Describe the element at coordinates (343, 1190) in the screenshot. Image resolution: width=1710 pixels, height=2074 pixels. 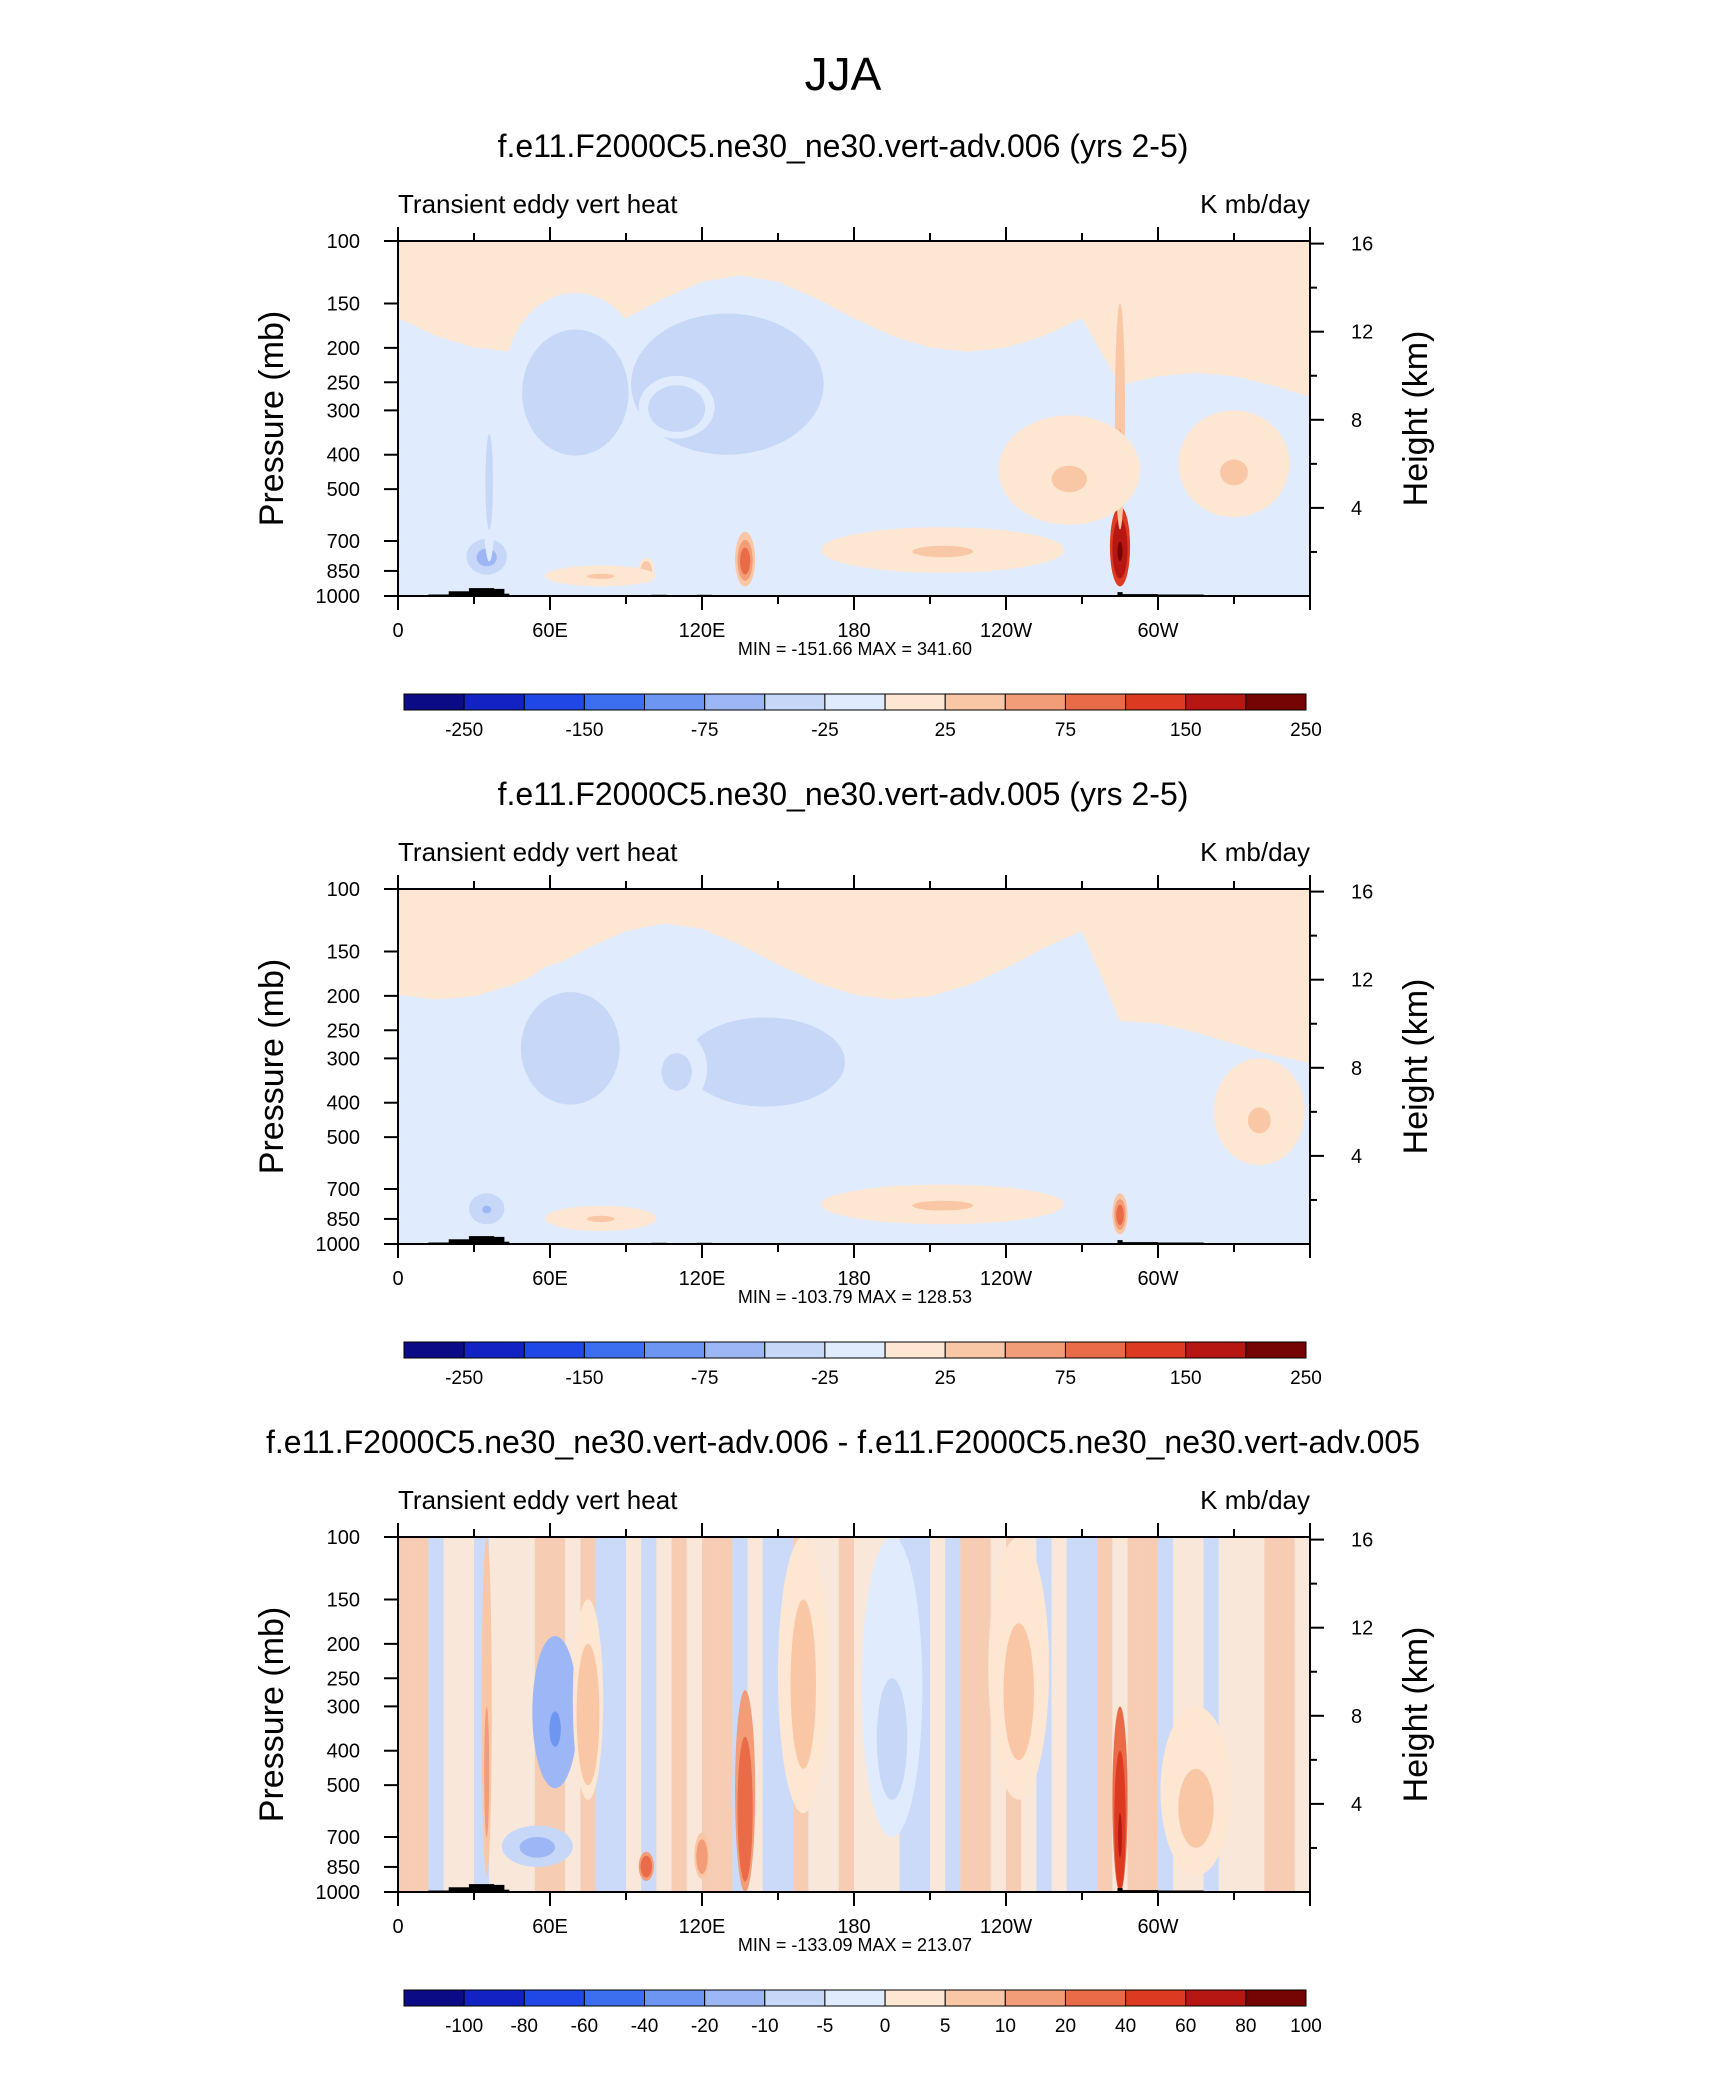
I see `y-tick-label: 700` at that location.